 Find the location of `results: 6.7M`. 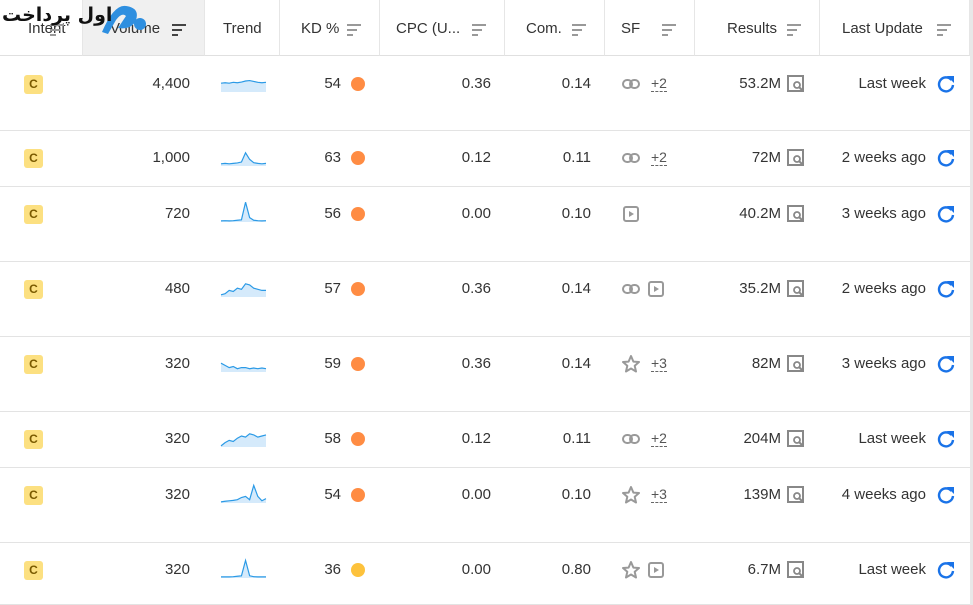

results: 6.7M is located at coordinates (764, 569).